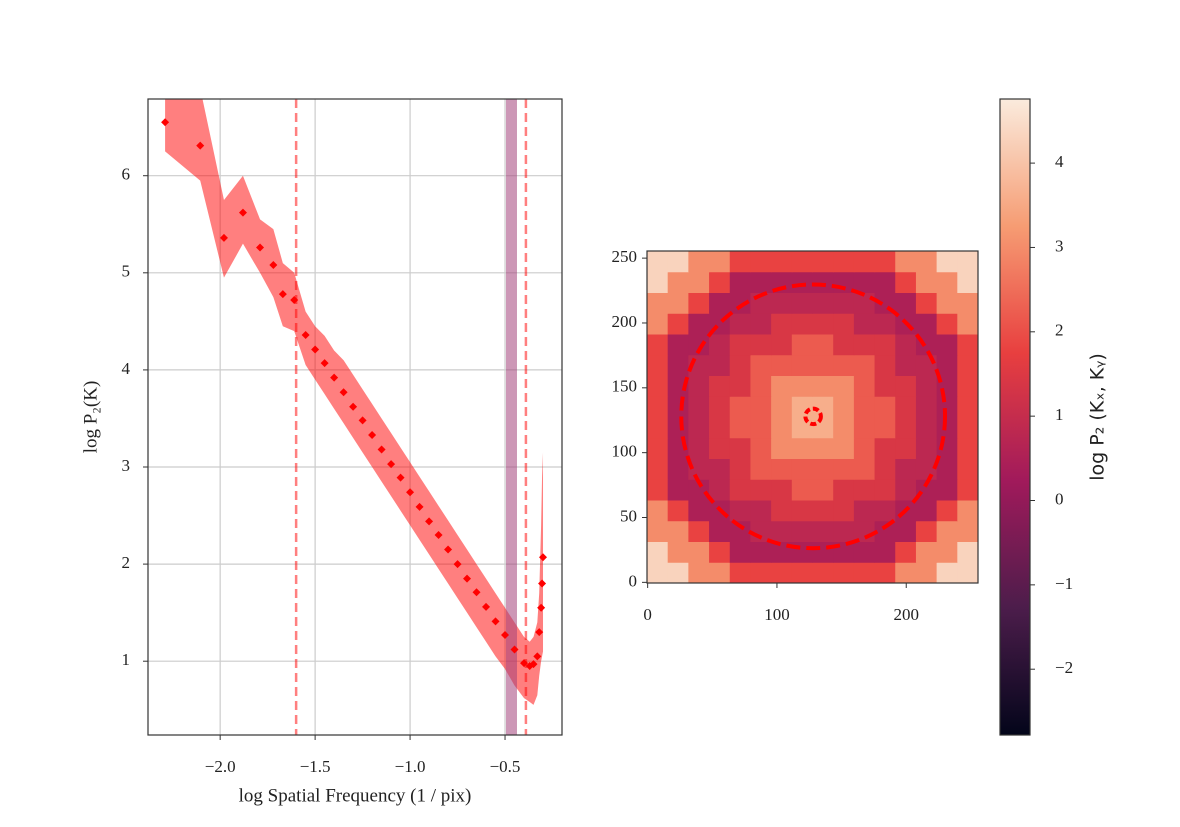 This screenshot has width=1180, height=827. Describe the element at coordinates (1059, 414) in the screenshot. I see `colorbar-tick-label: 1` at that location.